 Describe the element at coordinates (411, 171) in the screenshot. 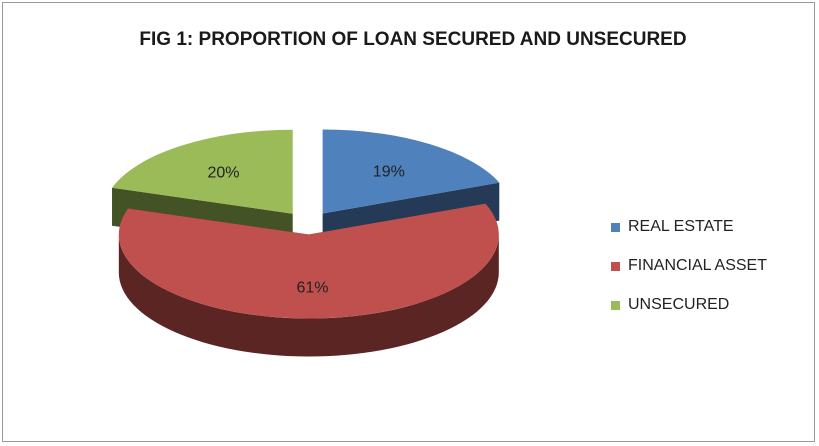

I see `pie-slice-real-estate` at that location.